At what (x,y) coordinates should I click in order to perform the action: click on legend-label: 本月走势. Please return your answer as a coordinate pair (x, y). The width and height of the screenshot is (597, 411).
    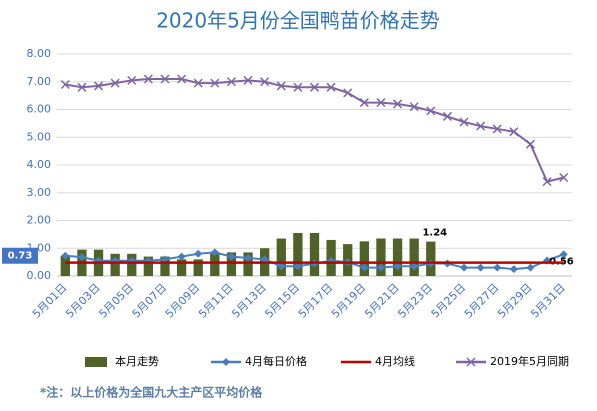
    Looking at the image, I should click on (137, 361).